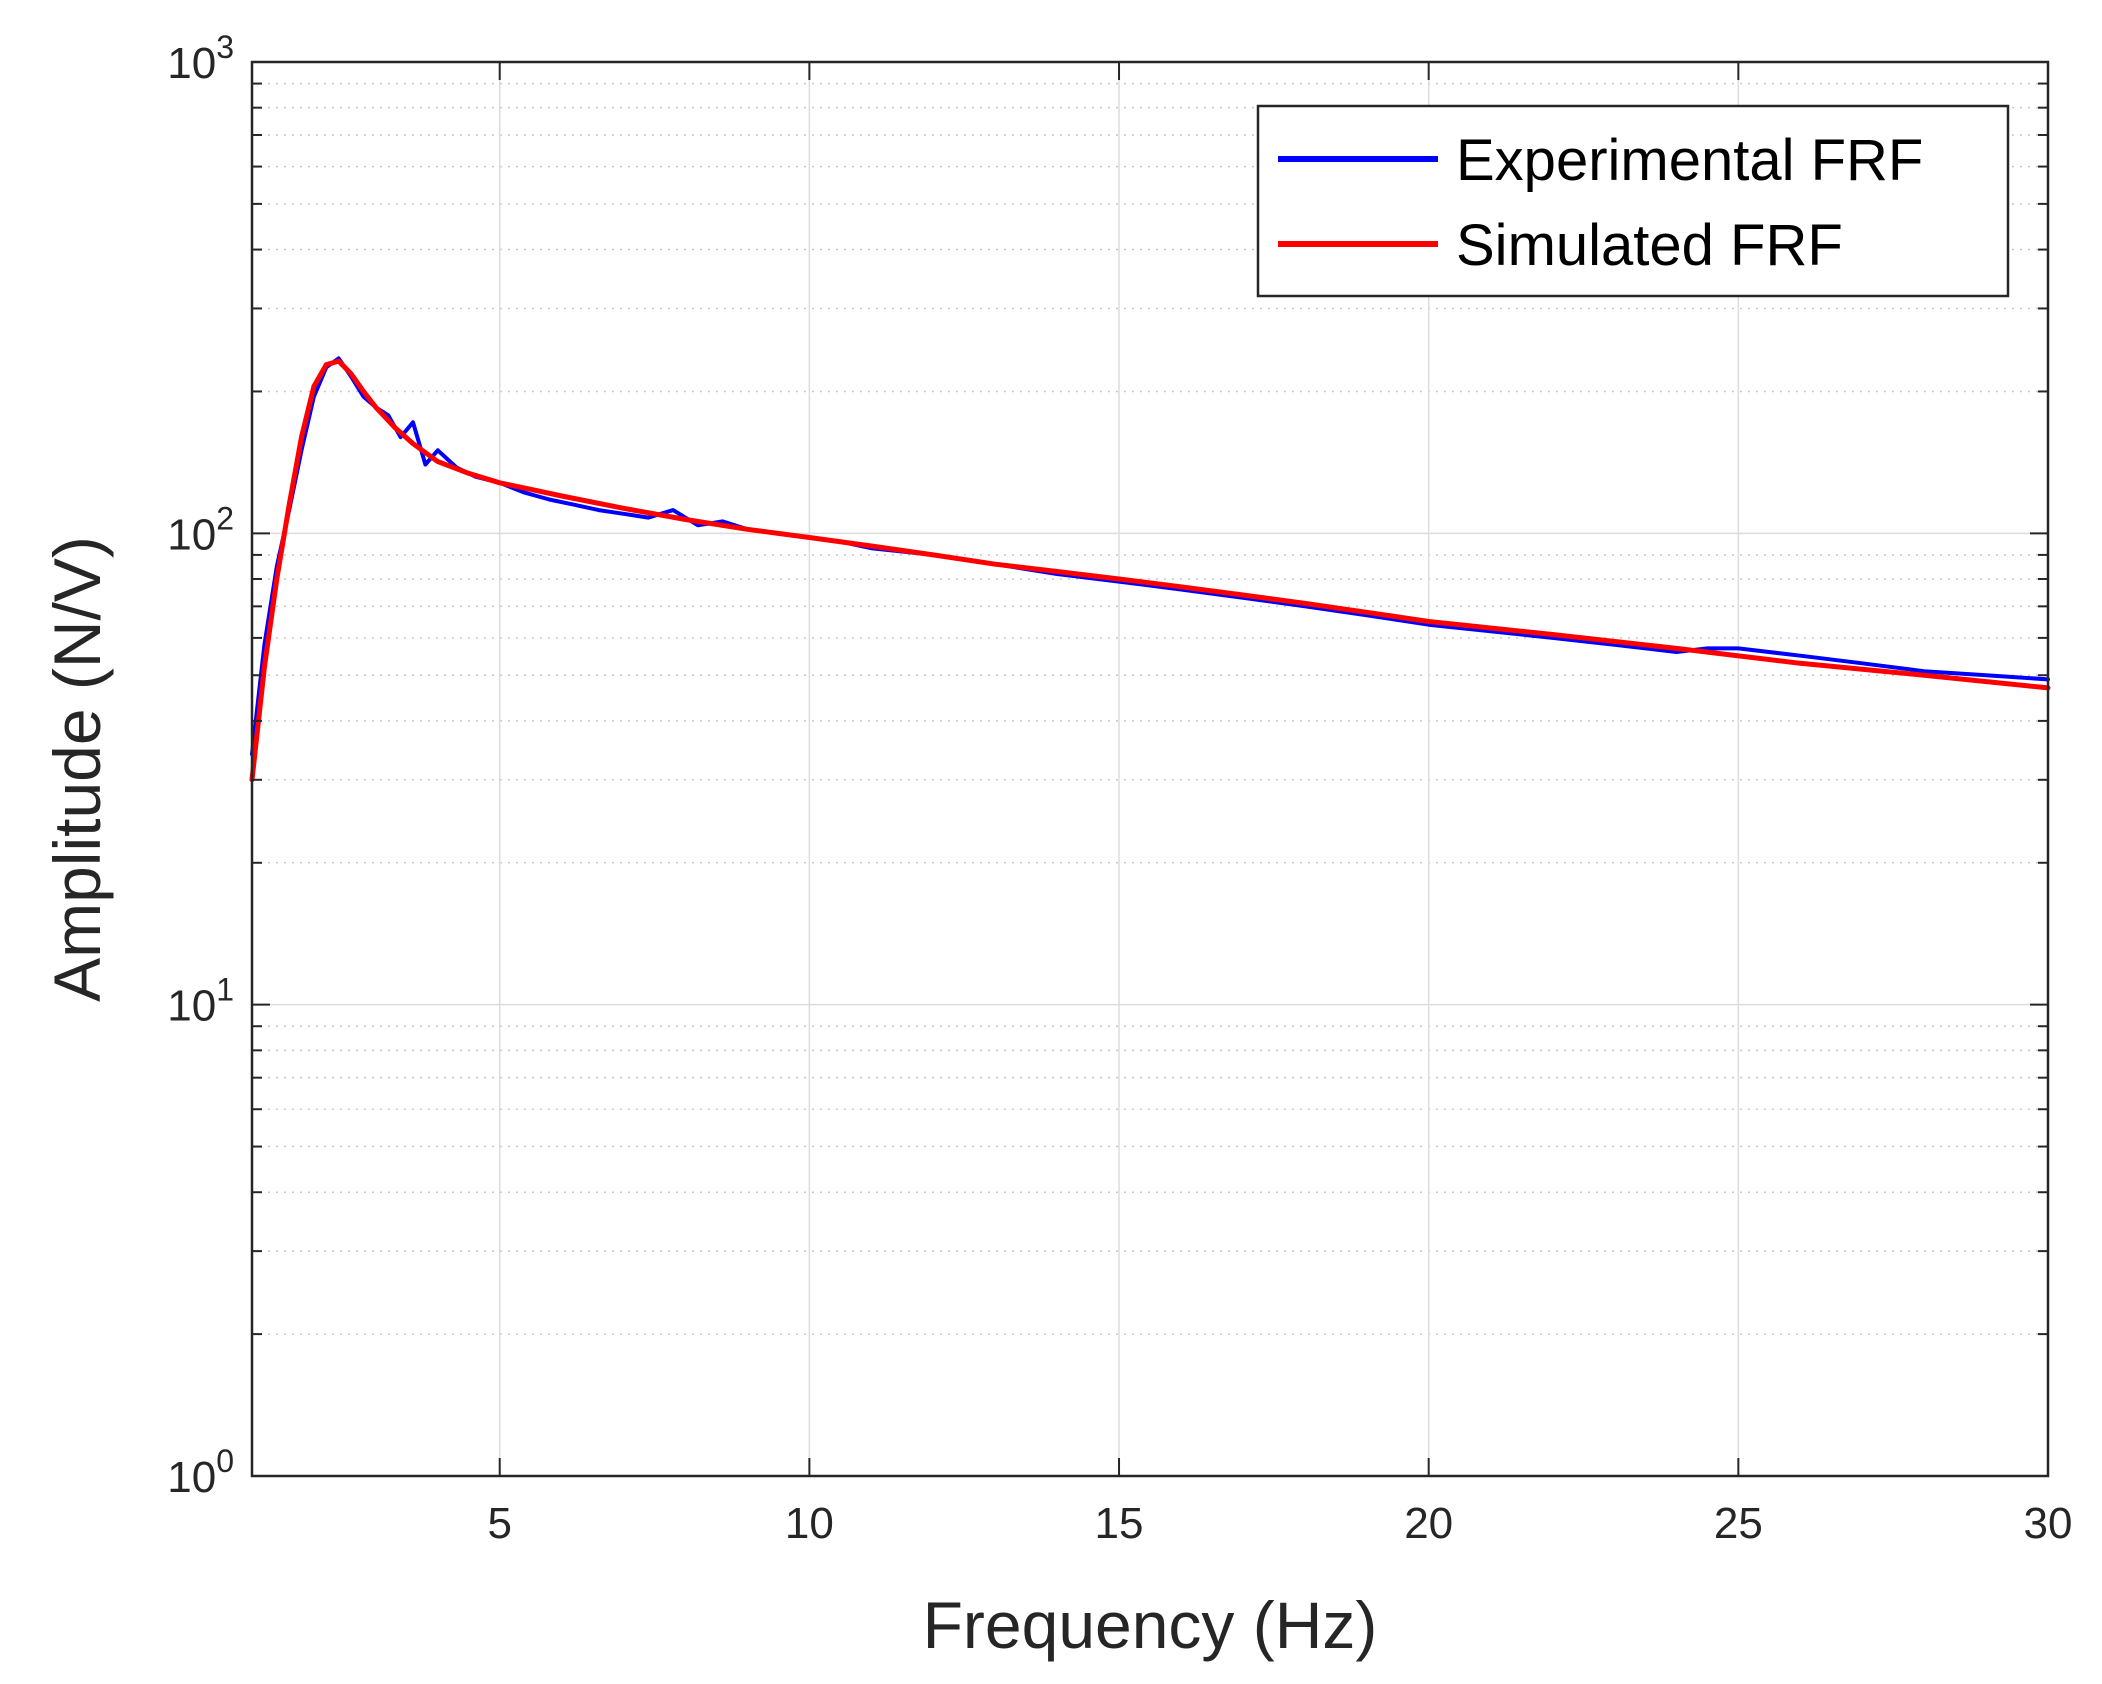  What do you see at coordinates (1150, 1625) in the screenshot?
I see `x-axis-title: Frequency (Hz)` at bounding box center [1150, 1625].